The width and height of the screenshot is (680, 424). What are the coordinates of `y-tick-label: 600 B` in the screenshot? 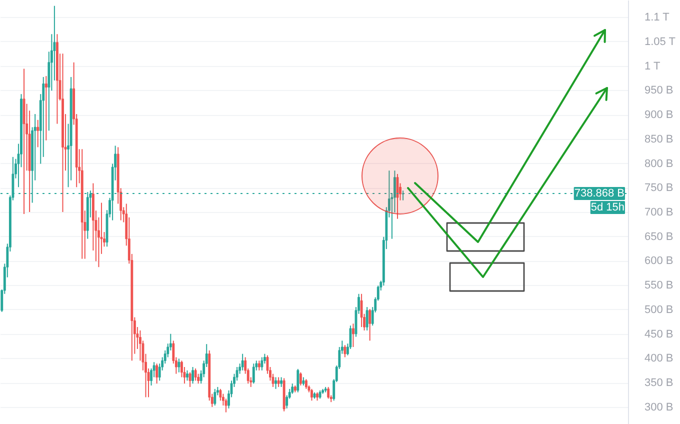 It's located at (659, 261).